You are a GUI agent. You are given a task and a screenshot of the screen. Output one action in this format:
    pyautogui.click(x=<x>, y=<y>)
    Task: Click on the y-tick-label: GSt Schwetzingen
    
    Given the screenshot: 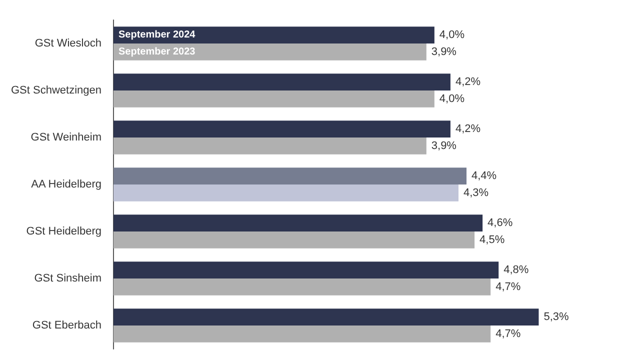 What is the action you would take?
    pyautogui.click(x=56, y=90)
    